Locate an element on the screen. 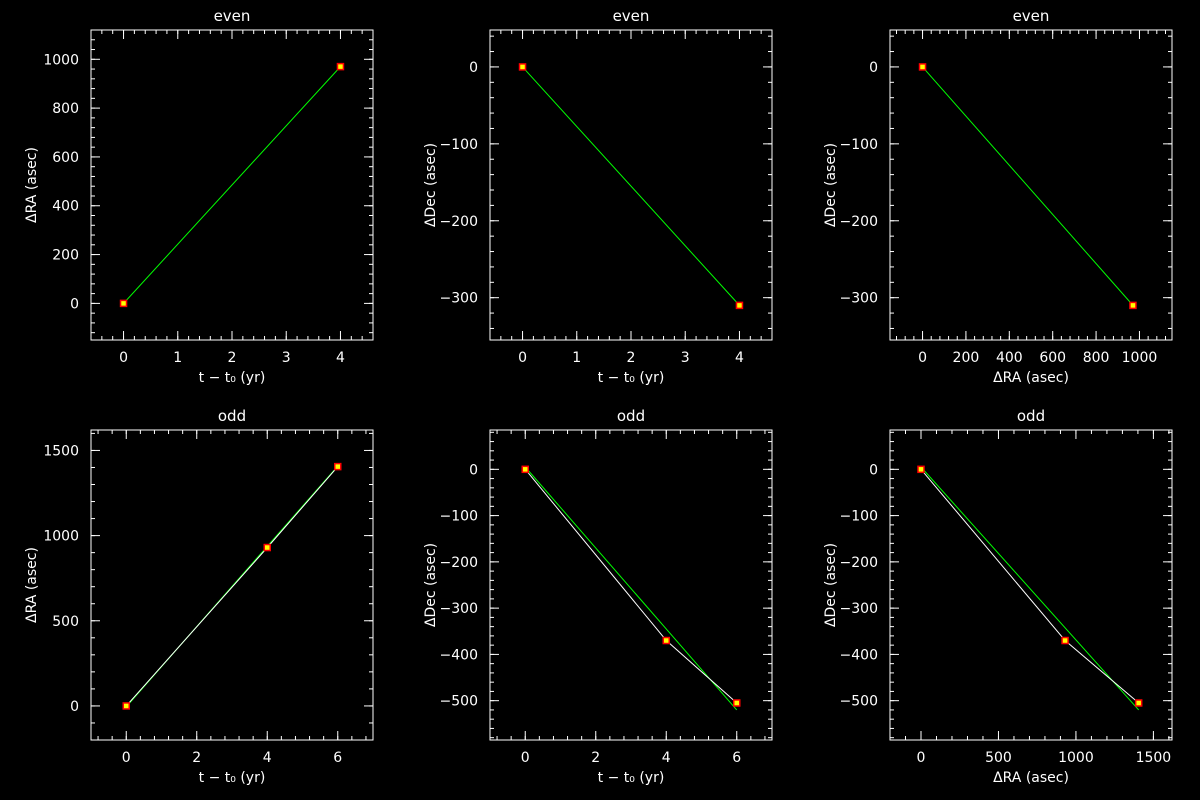 Image resolution: width=1200 pixels, height=800 pixels. x-tick-label: 500 is located at coordinates (998, 758).